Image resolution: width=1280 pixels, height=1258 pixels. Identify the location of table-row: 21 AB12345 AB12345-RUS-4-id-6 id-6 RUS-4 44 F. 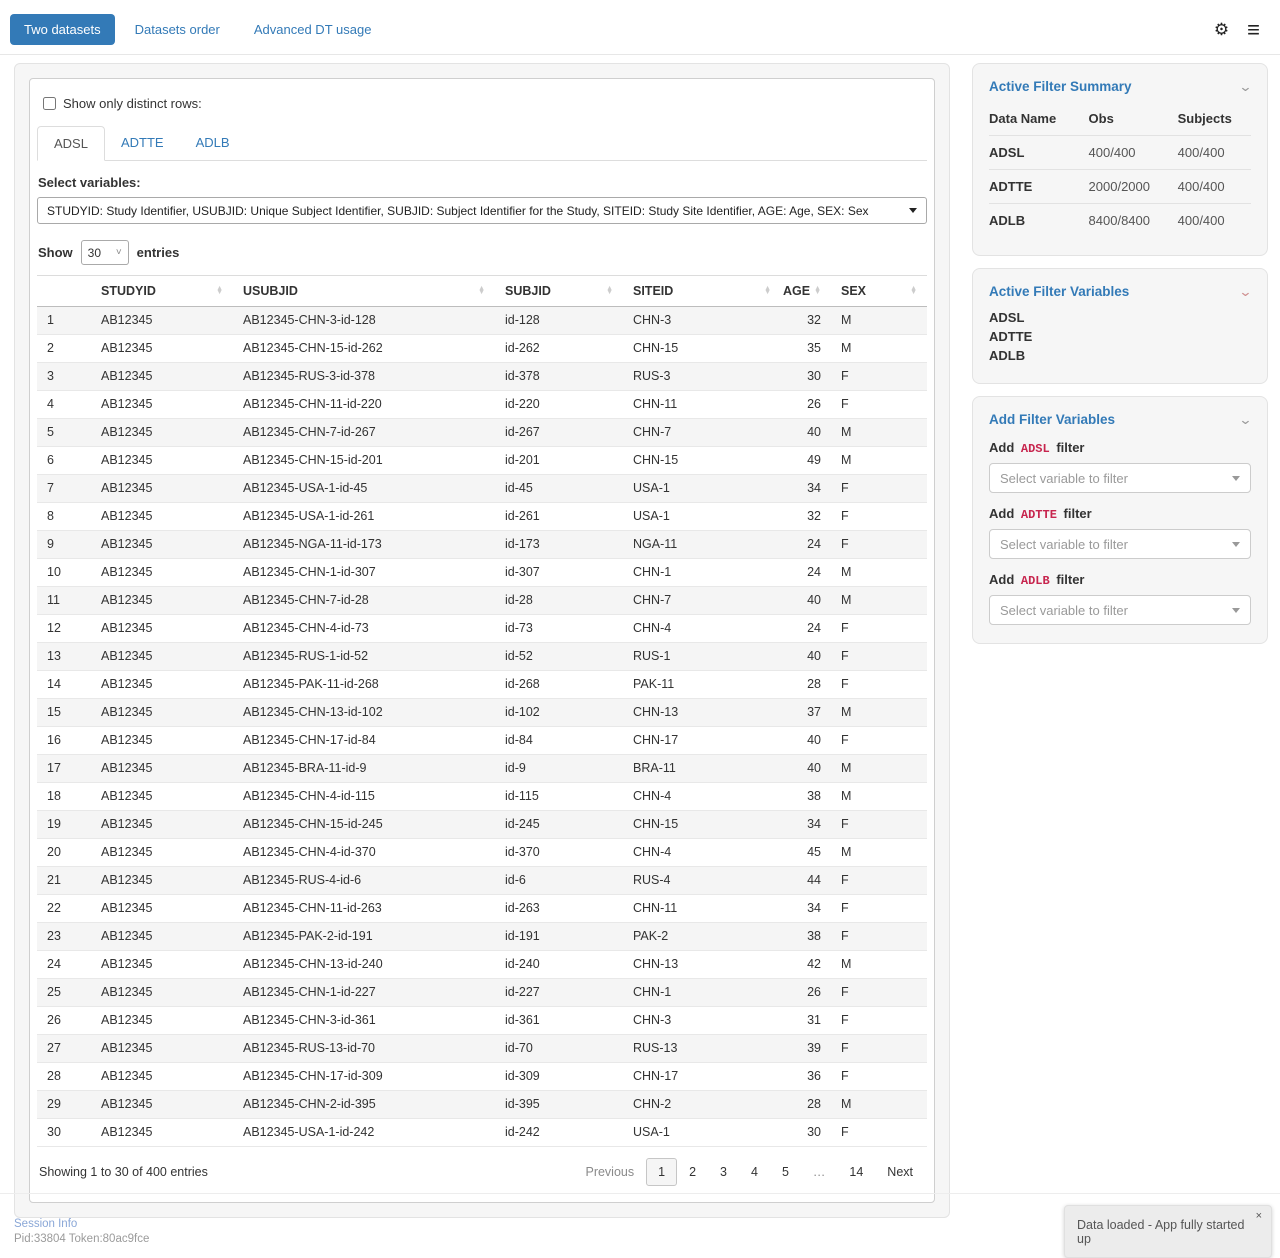
(482, 880).